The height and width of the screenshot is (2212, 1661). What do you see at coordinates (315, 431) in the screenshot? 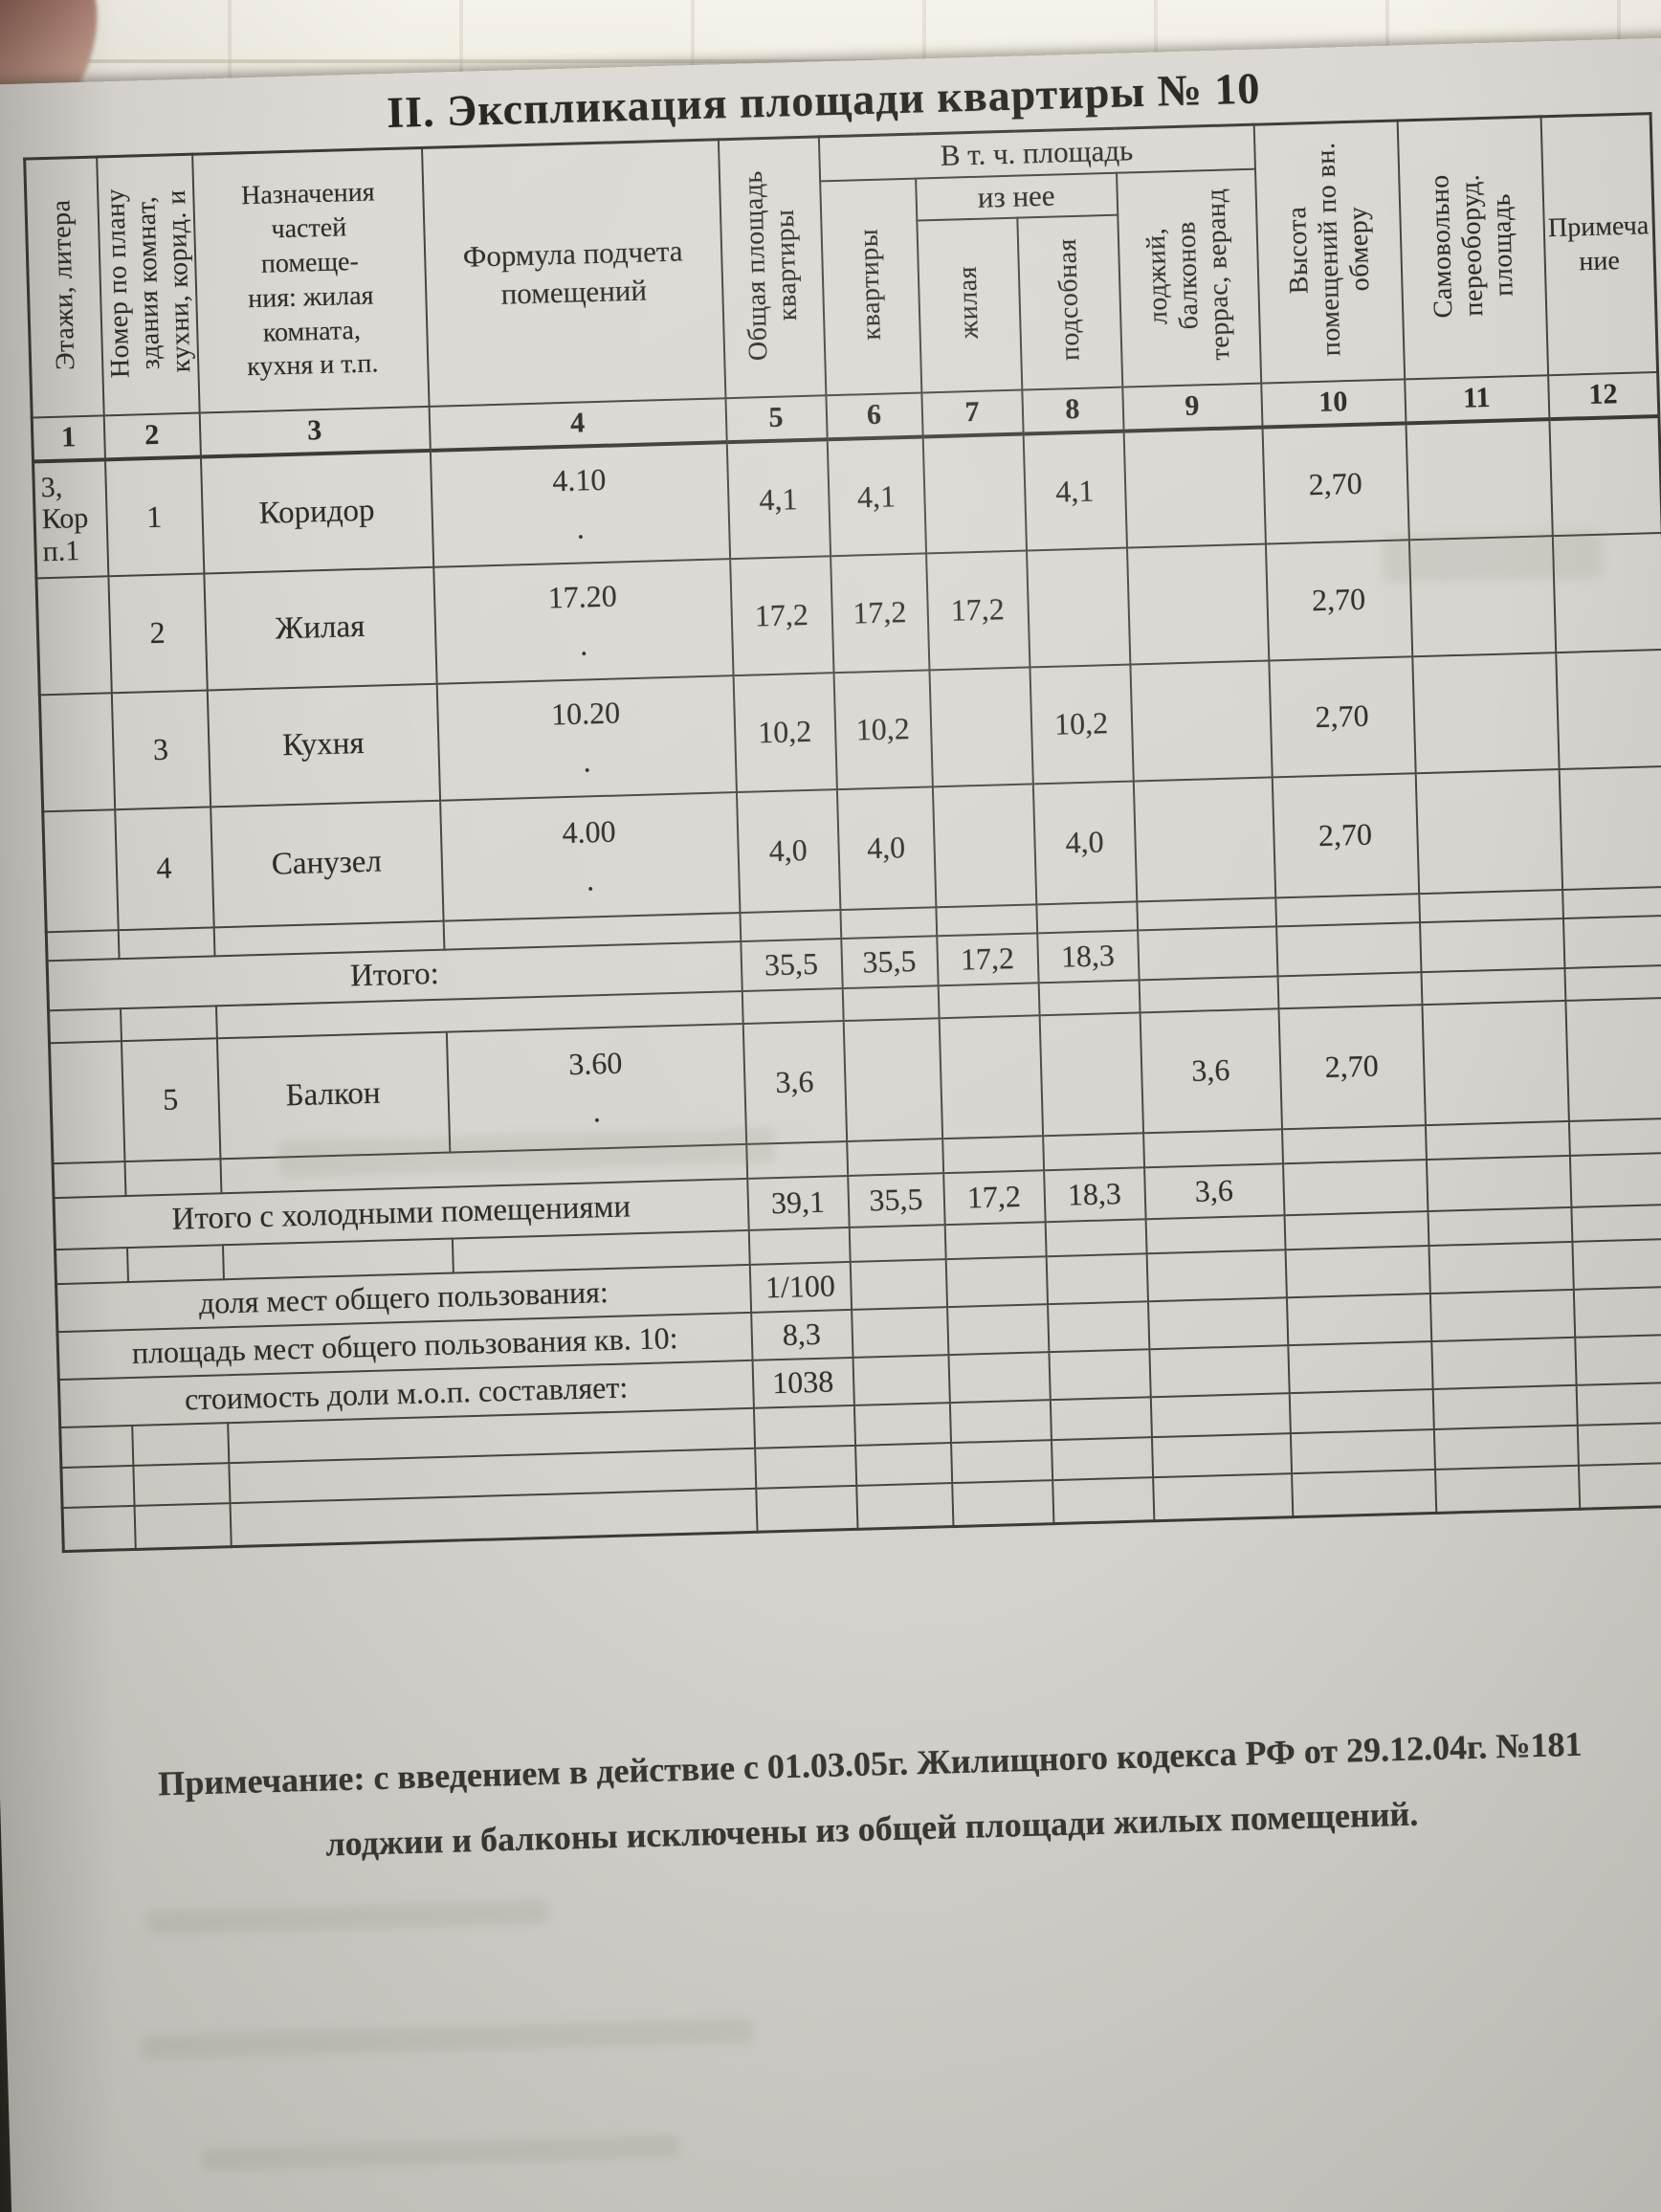
I see `column-number: 3` at bounding box center [315, 431].